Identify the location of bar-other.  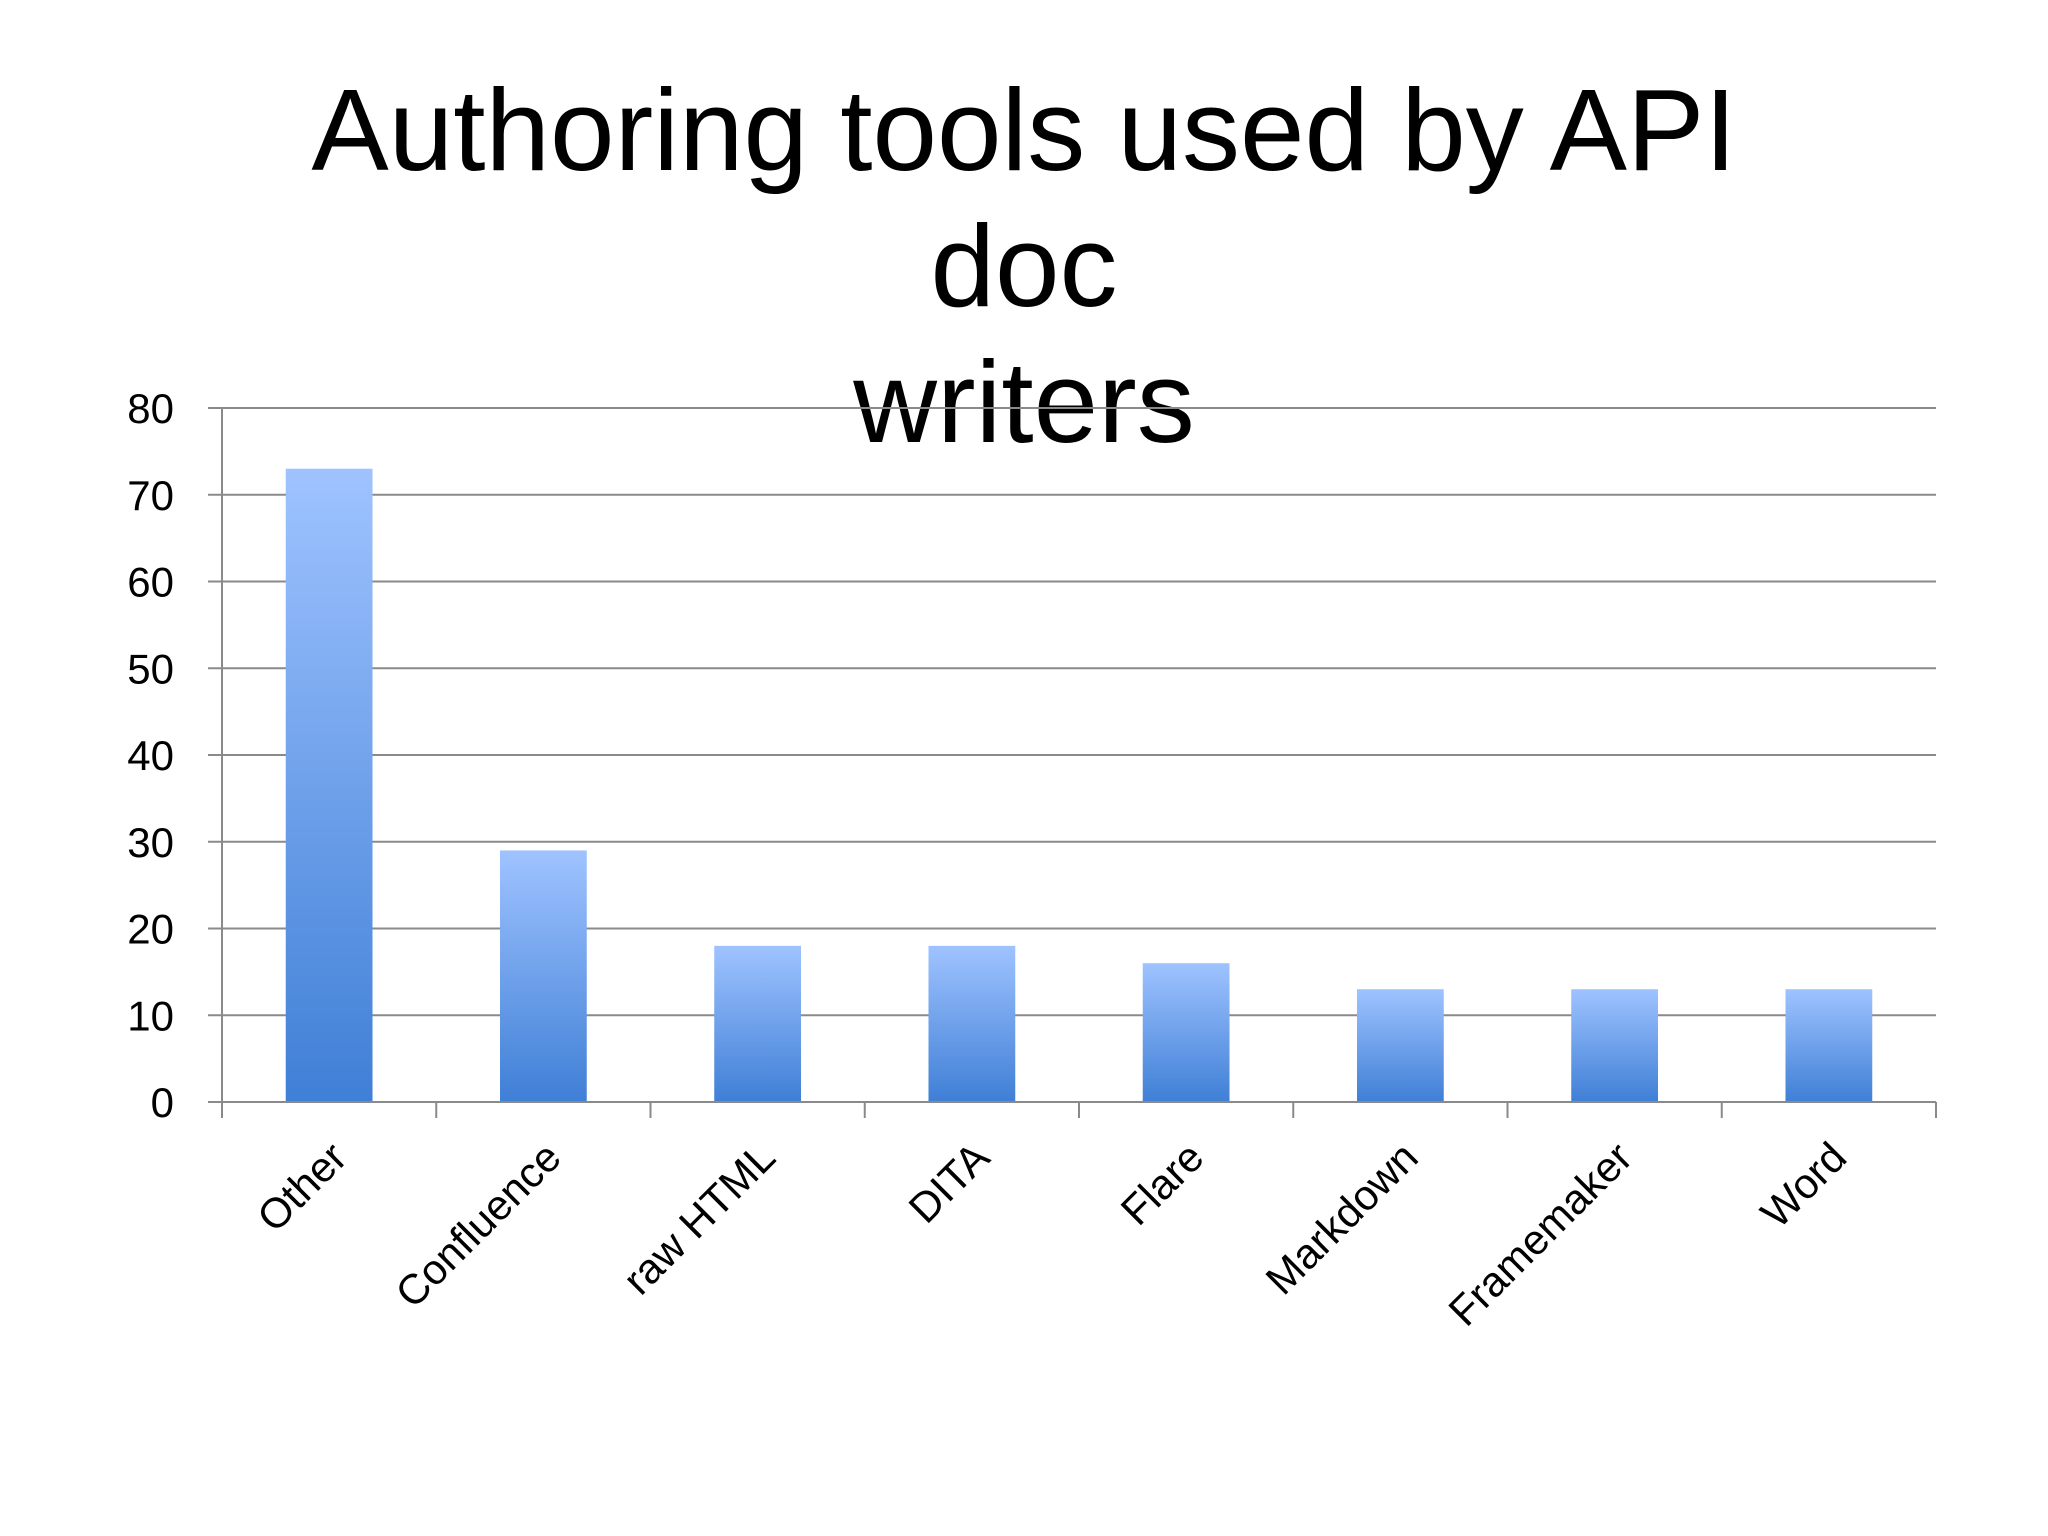
(329, 785).